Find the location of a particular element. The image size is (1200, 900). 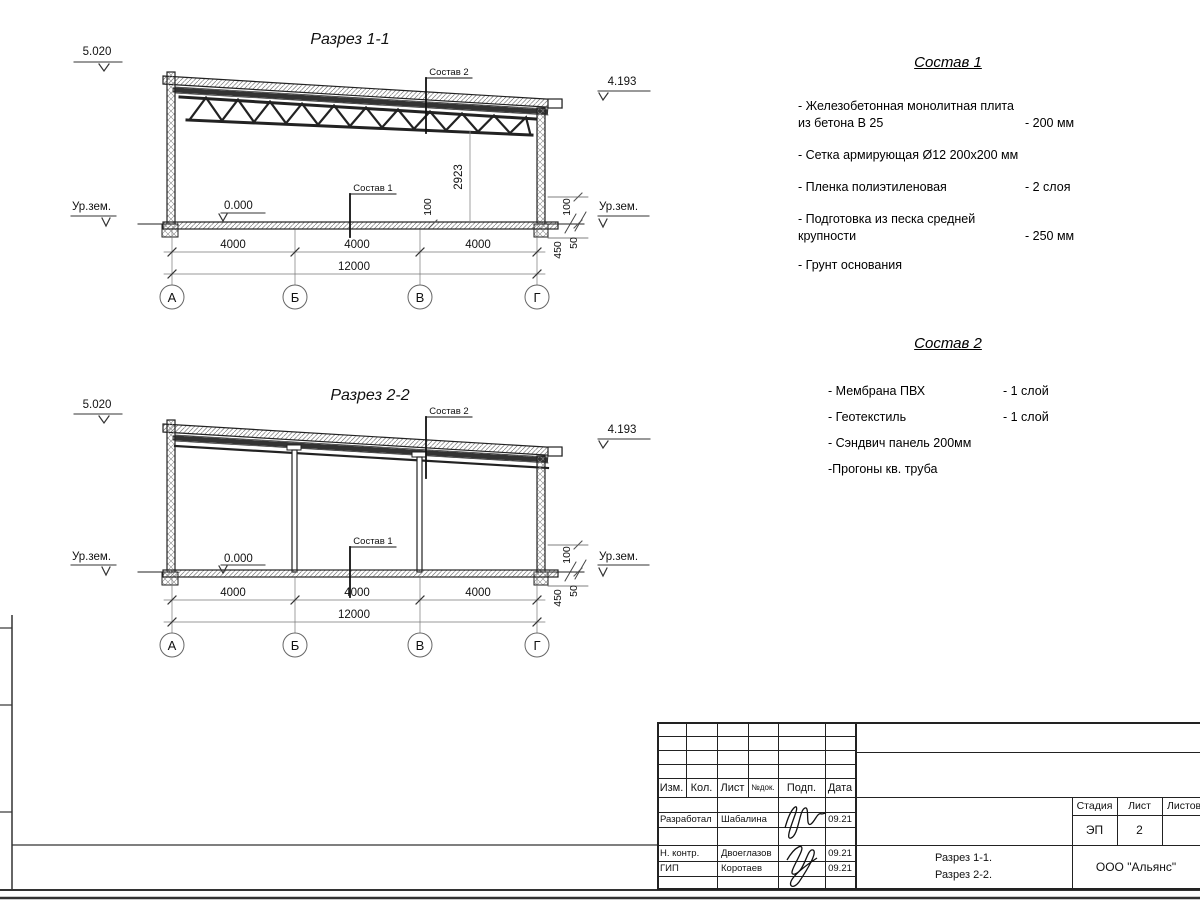

section1-title: Разрез 1-1 is located at coordinates (349, 39).